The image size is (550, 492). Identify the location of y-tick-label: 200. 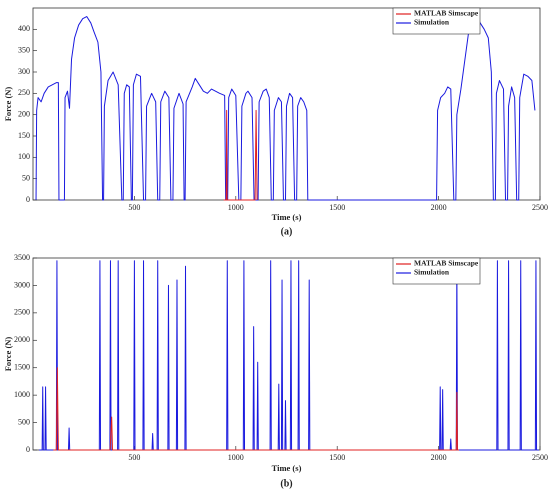
(24, 113).